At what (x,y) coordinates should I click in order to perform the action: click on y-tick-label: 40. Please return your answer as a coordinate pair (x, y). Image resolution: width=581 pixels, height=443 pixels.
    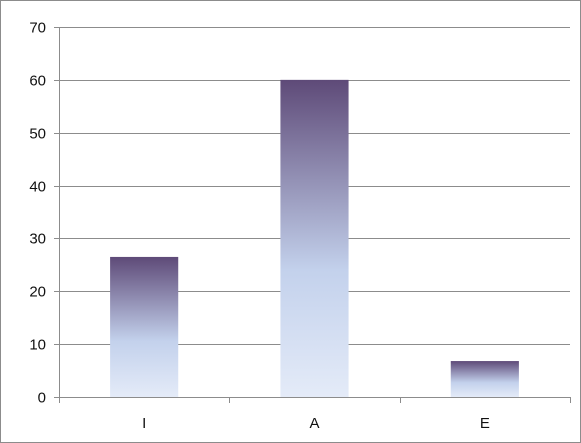
    Looking at the image, I should click on (37, 187).